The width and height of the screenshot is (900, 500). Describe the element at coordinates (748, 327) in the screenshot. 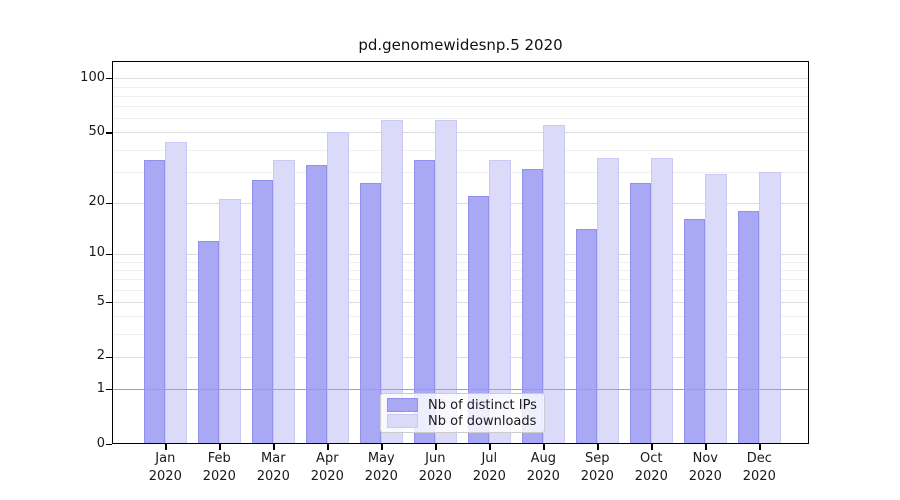

I see `bar-distinct_ips-dec` at that location.